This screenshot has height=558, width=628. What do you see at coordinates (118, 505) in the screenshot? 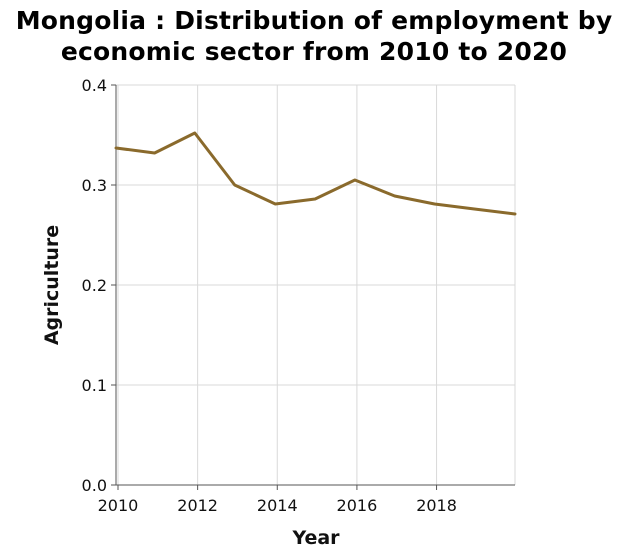
I see `x-tick-label: 2010` at bounding box center [118, 505].